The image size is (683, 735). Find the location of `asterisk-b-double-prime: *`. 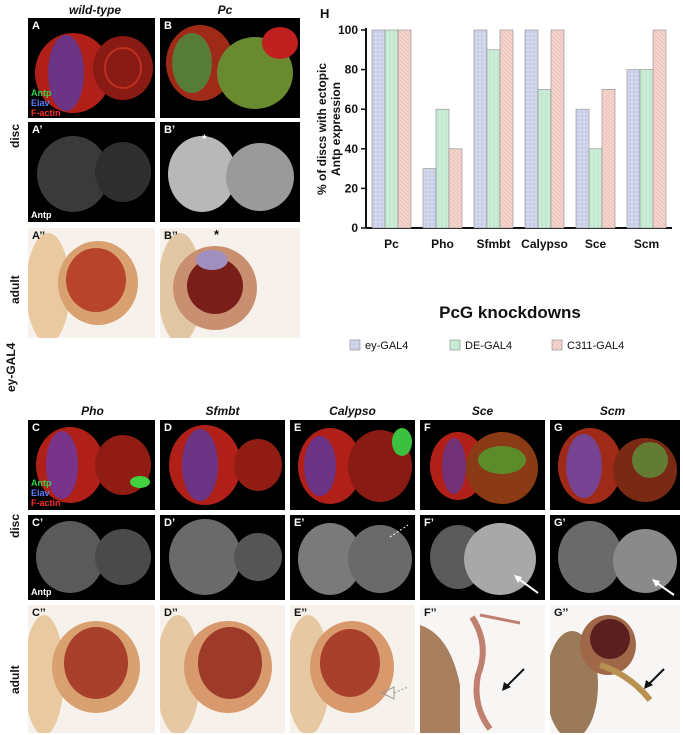

asterisk-b-double-prime: * is located at coordinates (217, 235).